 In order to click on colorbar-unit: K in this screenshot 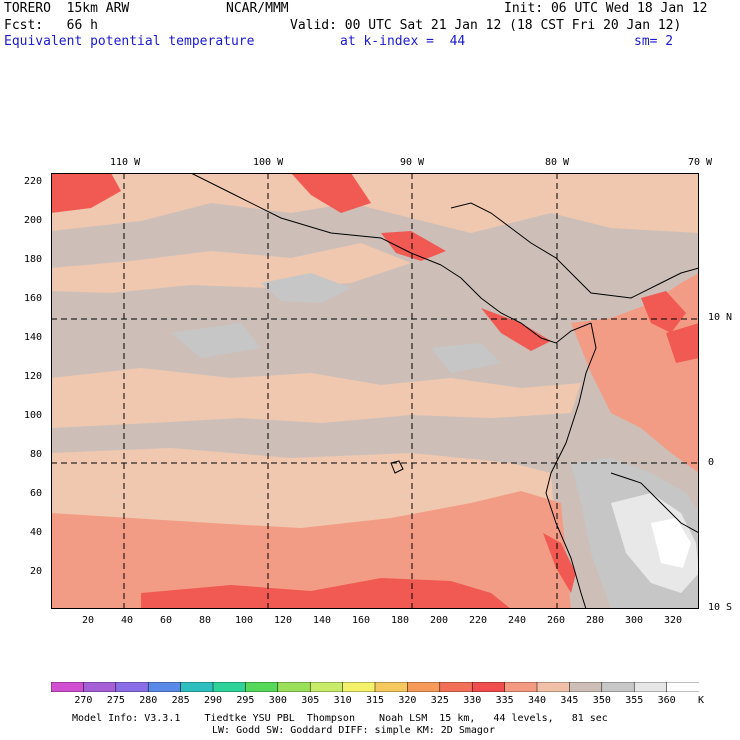, I will do `click(701, 700)`.